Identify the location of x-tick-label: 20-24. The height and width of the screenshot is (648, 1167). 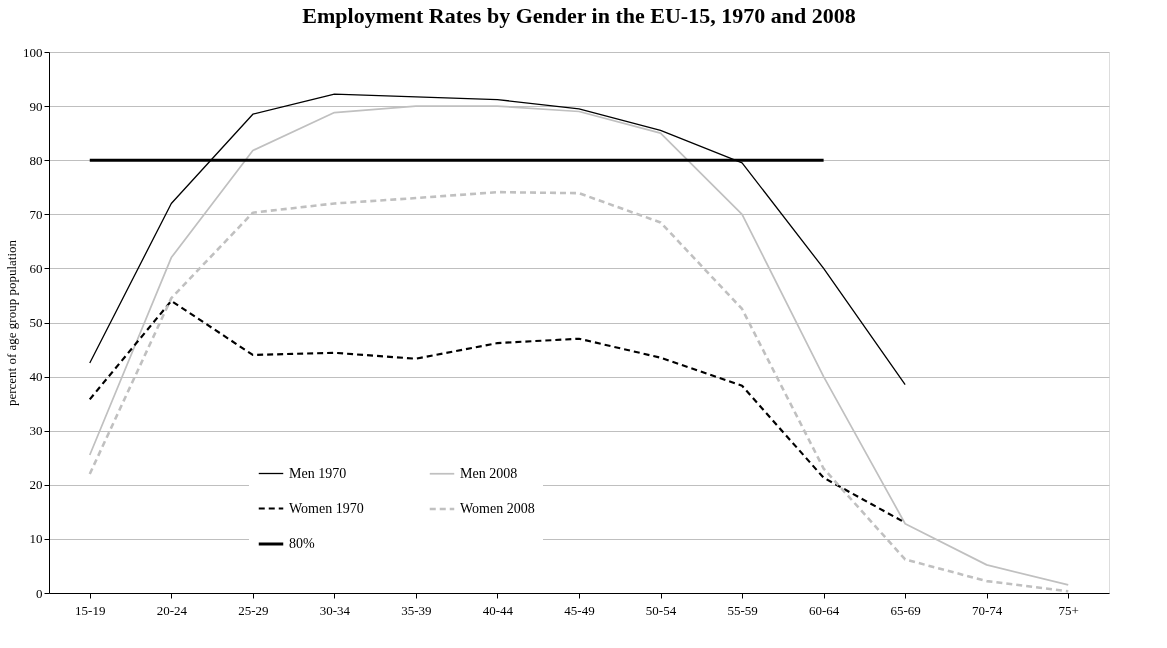
(172, 610).